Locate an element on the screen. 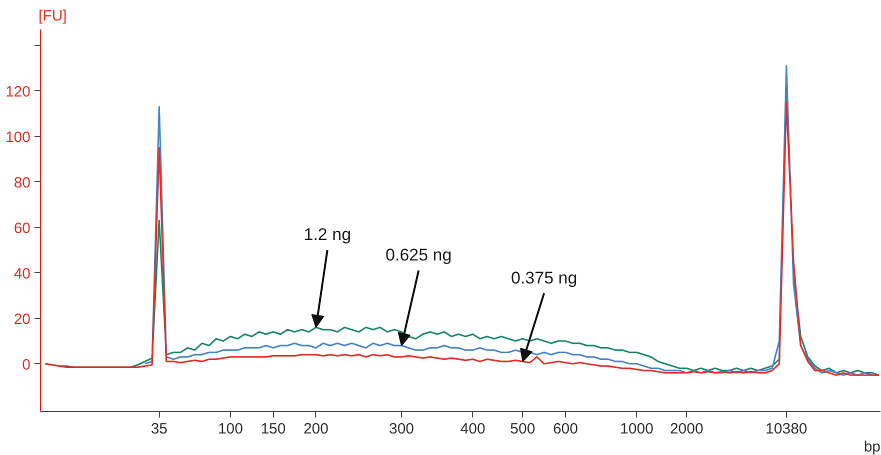  y-axis-title: [FU] is located at coordinates (52, 16).